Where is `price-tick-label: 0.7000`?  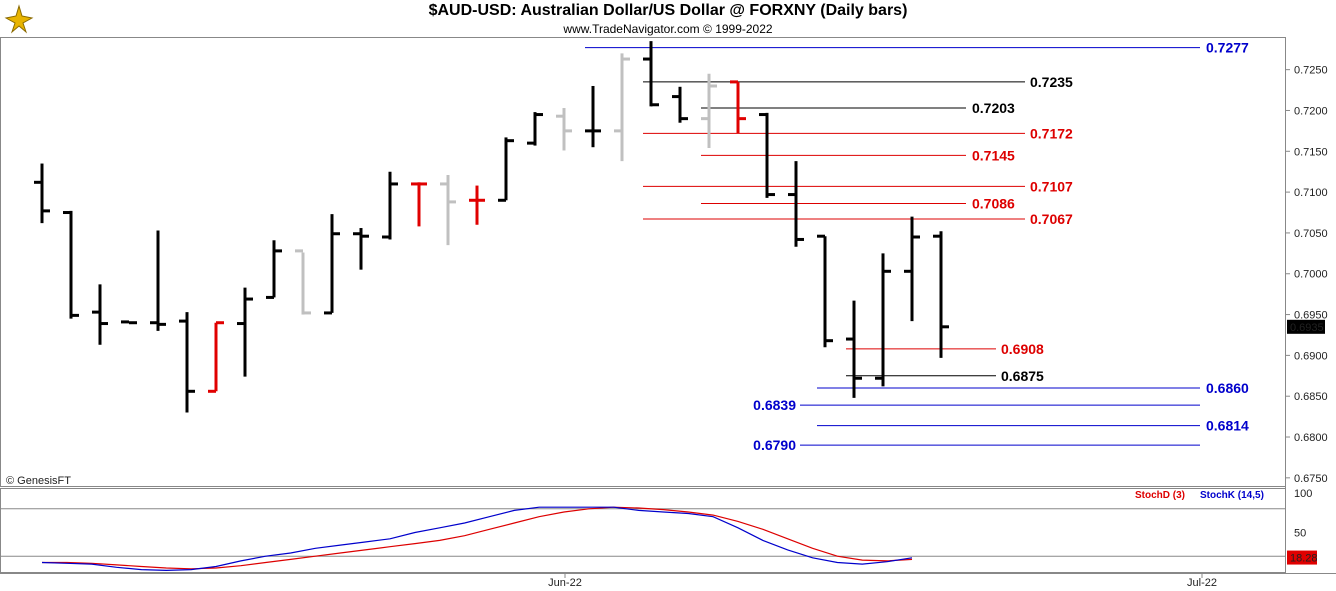
price-tick-label: 0.7000 is located at coordinates (1311, 275).